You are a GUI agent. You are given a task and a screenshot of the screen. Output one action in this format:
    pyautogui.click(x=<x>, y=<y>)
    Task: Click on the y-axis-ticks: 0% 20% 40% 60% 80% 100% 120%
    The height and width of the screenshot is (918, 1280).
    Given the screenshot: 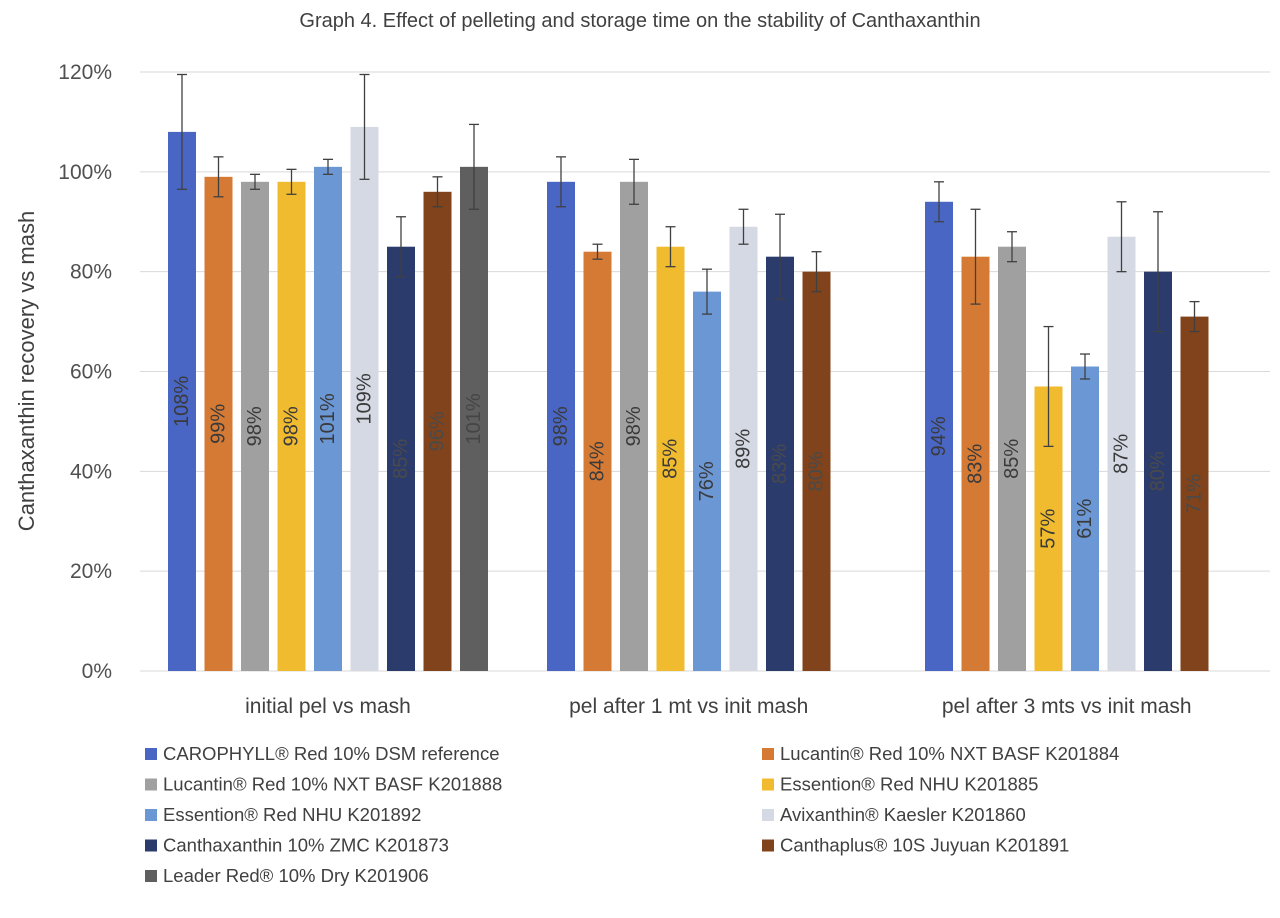 What is the action you would take?
    pyautogui.click(x=85, y=372)
    